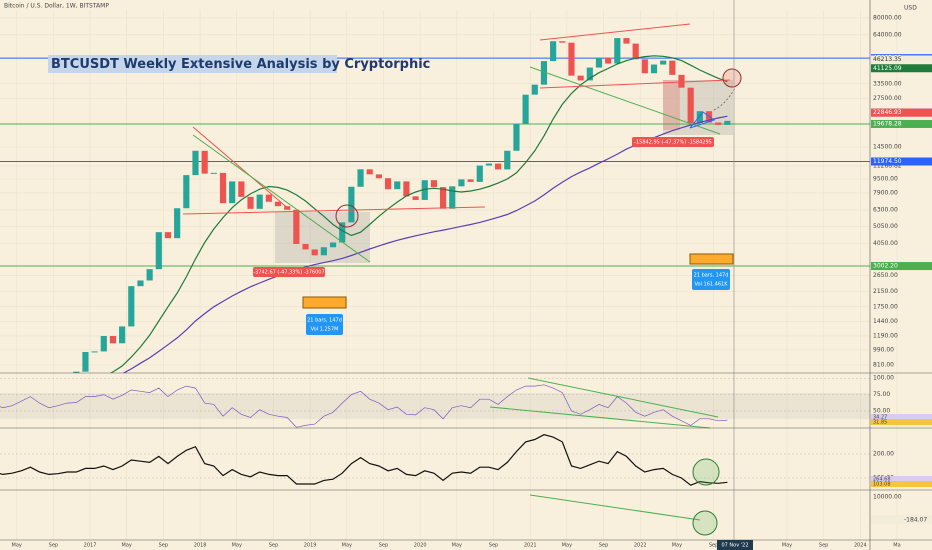 The image size is (932, 550). I want to click on title-box, so click(192, 64).